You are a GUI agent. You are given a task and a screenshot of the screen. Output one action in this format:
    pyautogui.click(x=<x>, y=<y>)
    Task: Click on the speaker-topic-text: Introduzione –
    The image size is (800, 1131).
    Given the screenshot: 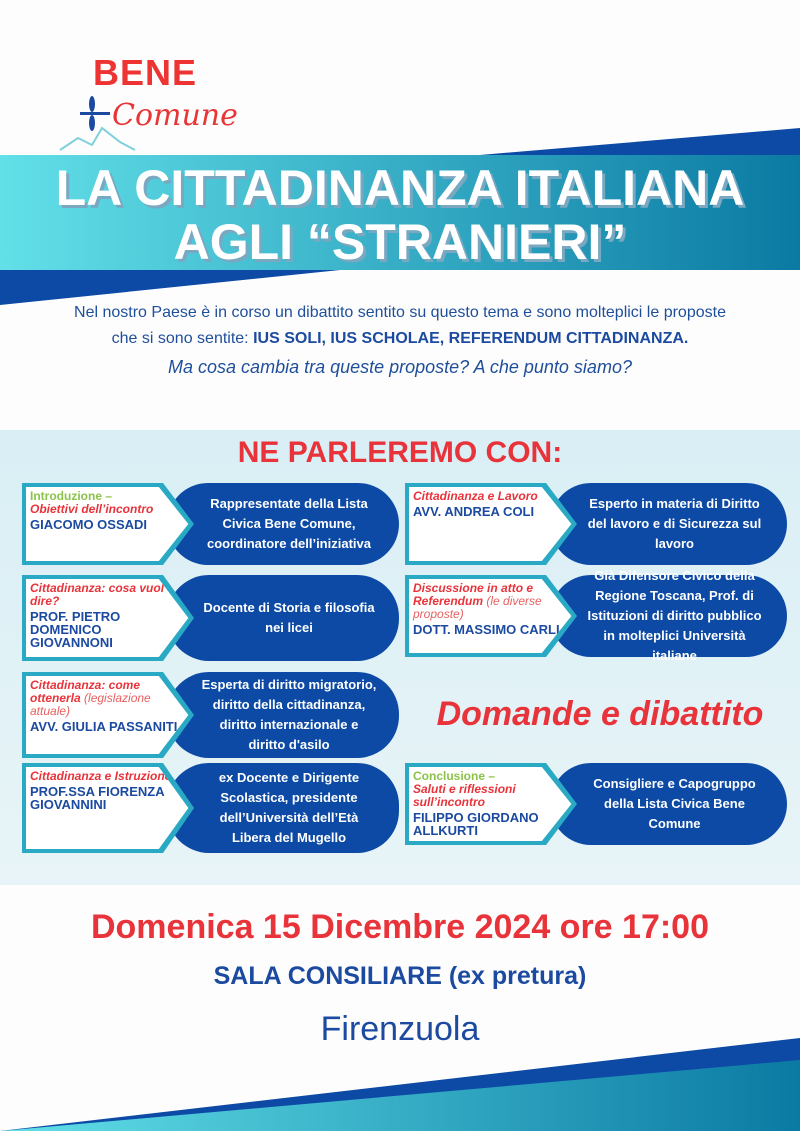 What is the action you would take?
    pyautogui.click(x=71, y=496)
    